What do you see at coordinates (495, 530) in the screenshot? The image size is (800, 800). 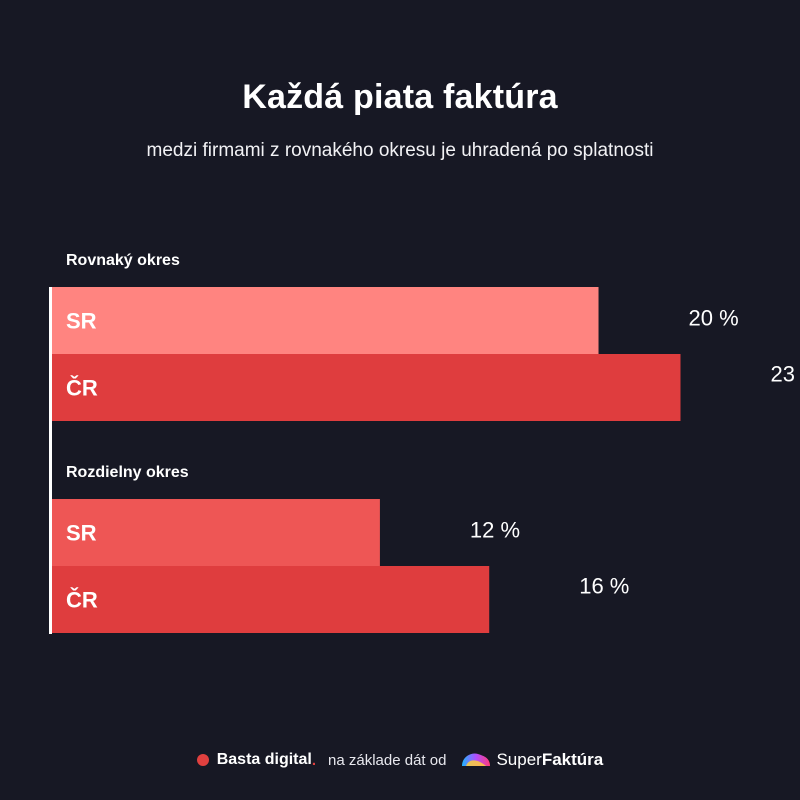 I see `bar-value-label: 12 %` at bounding box center [495, 530].